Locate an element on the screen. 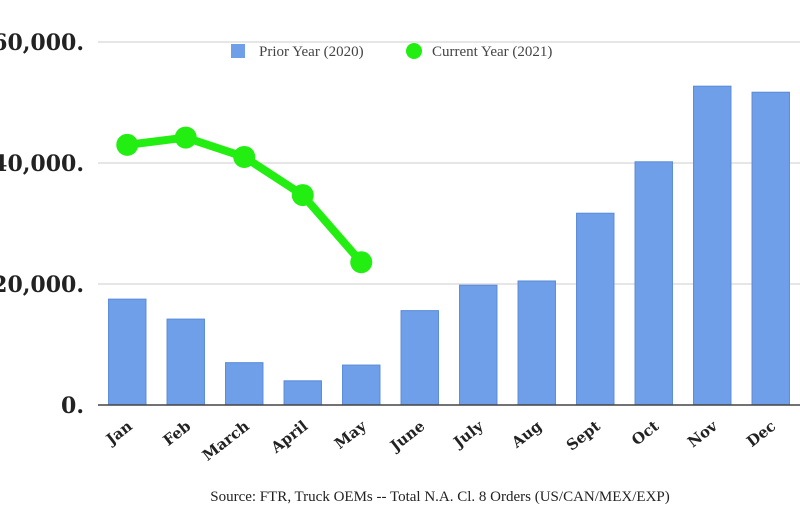  legend: Prior Year (2020) Current Year (2021) is located at coordinates (391, 51).